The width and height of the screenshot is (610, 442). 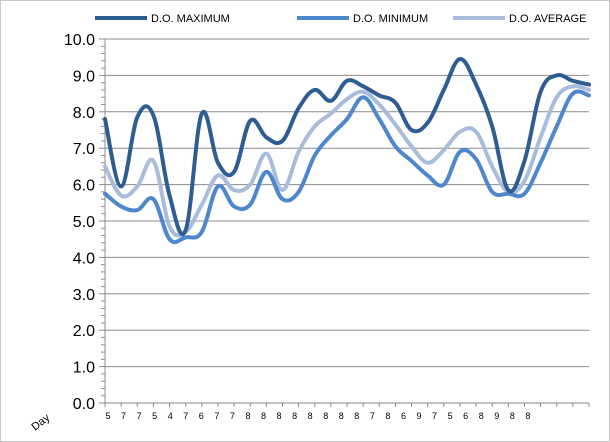 I want to click on y-tick-label-3.0: 3.0, so click(x=84, y=295).